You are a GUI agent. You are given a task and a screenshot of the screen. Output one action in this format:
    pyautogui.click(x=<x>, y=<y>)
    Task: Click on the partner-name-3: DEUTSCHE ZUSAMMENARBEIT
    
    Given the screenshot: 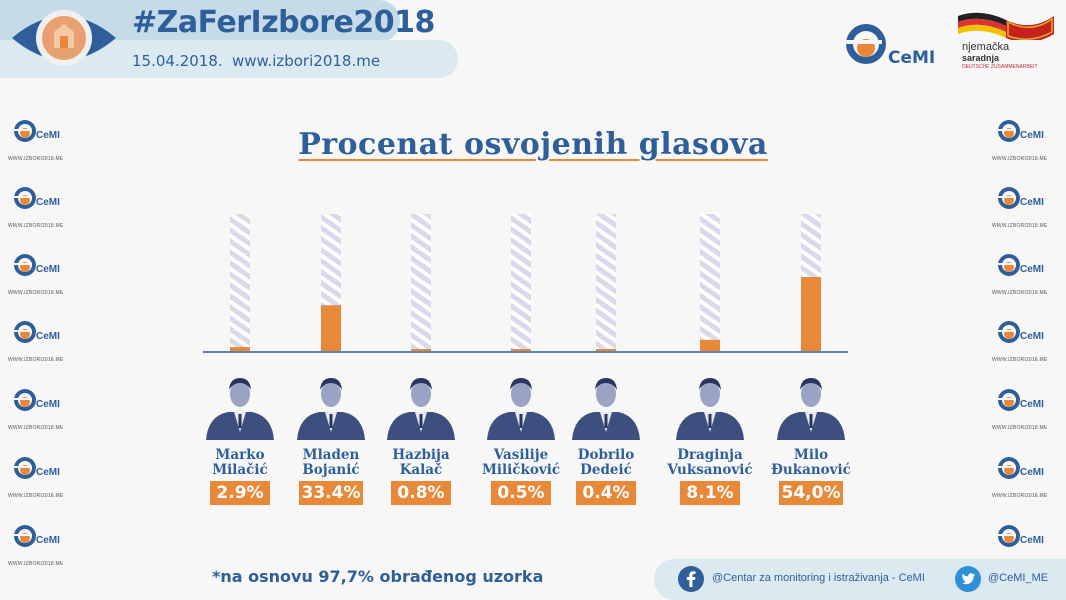 What is the action you would take?
    pyautogui.click(x=1000, y=67)
    